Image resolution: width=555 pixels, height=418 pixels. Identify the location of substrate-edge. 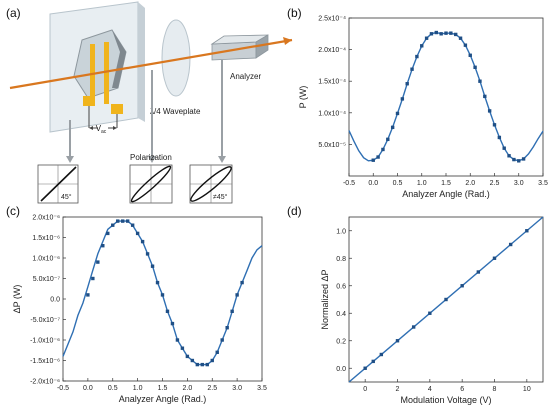
(141, 62).